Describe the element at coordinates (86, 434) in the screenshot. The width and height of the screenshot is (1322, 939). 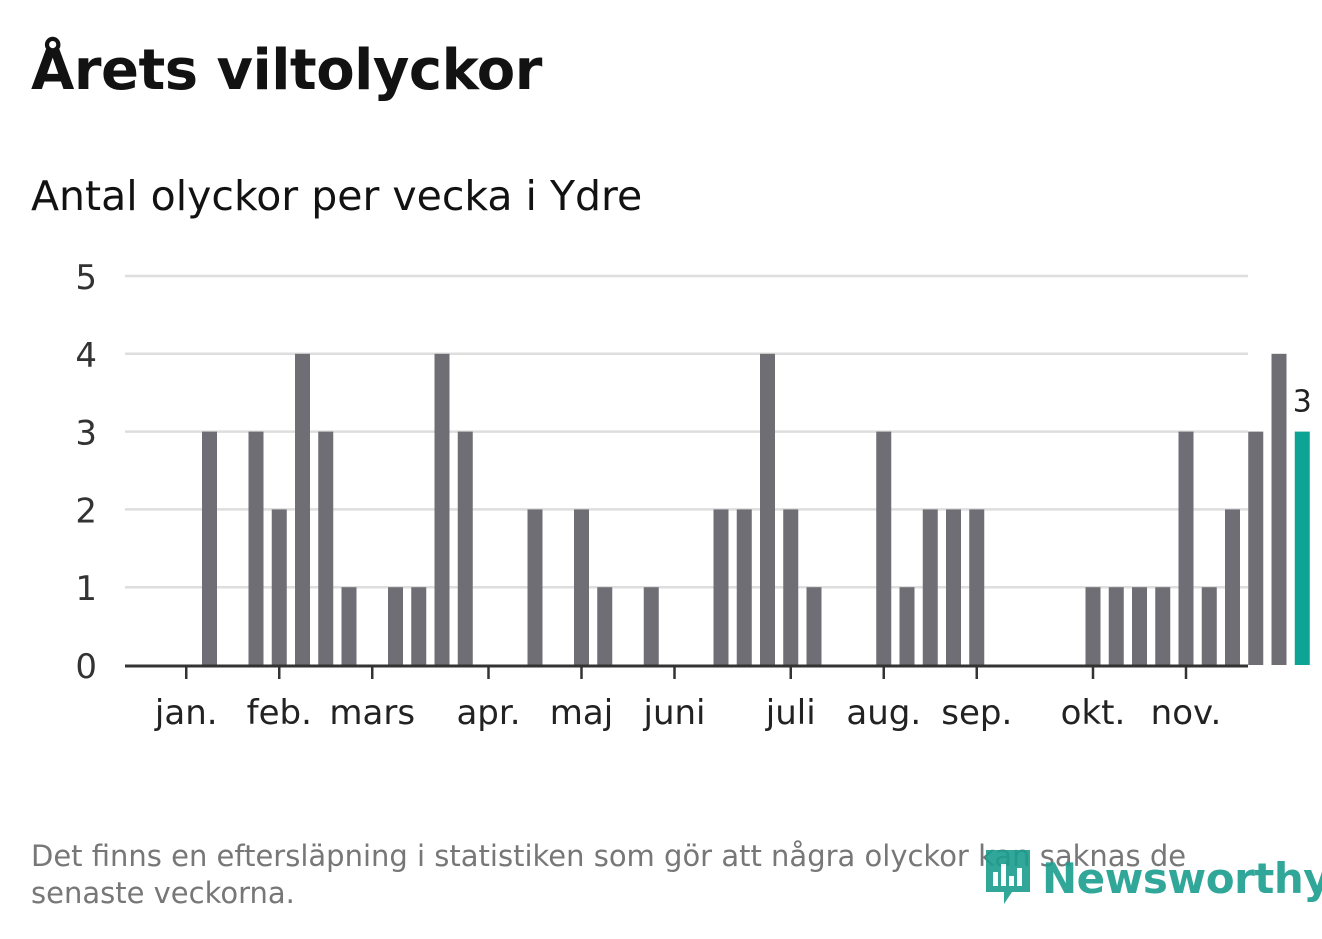
I see `y-tick-label: 3` at that location.